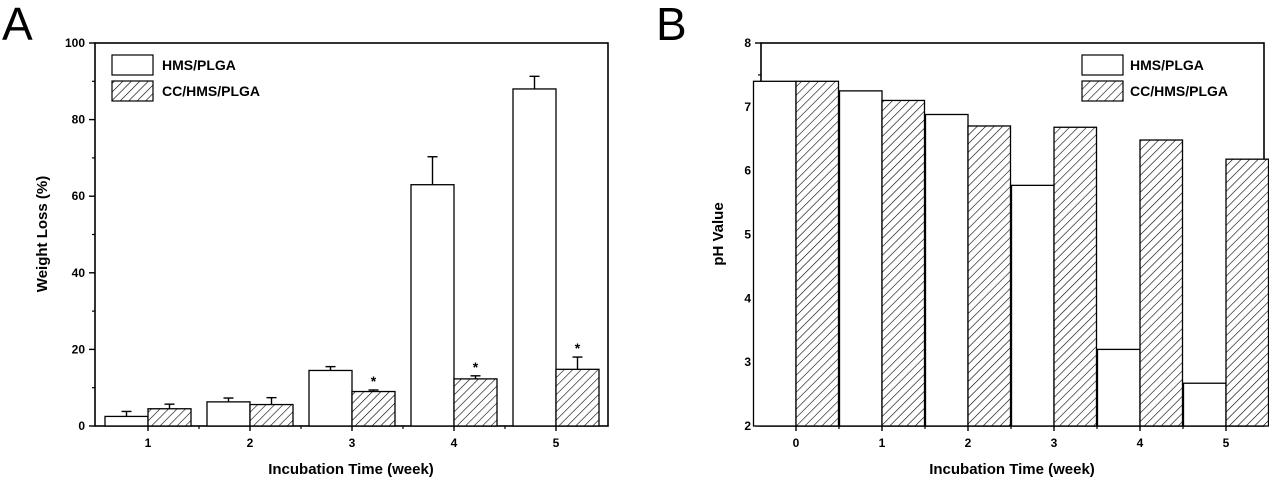 This screenshot has width=1269, height=484. I want to click on panel-a-x-axis-title: Incubation Time (week), so click(351, 469).